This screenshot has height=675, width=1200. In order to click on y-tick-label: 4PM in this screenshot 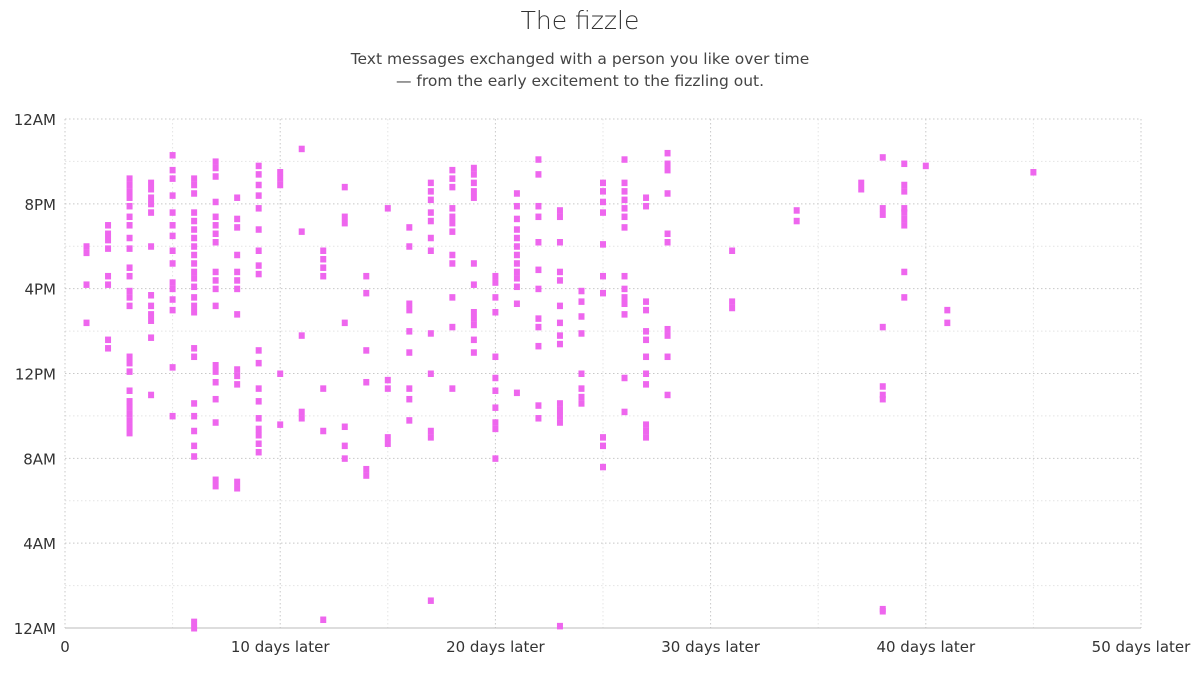, I will do `click(40, 290)`.